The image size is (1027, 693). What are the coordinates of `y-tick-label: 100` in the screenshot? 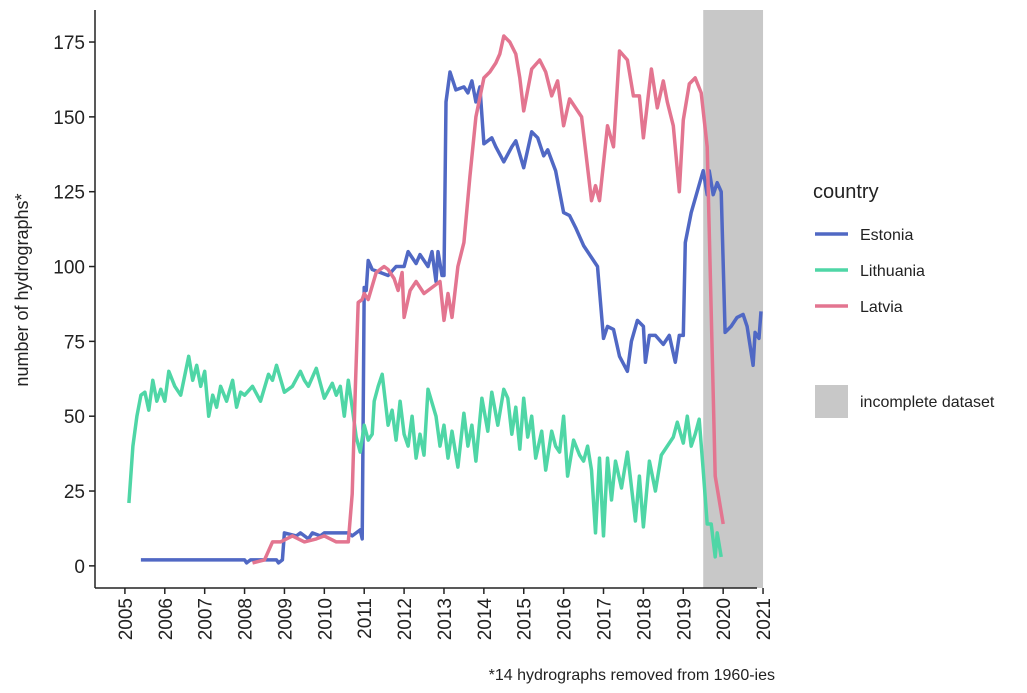 It's located at (69, 268).